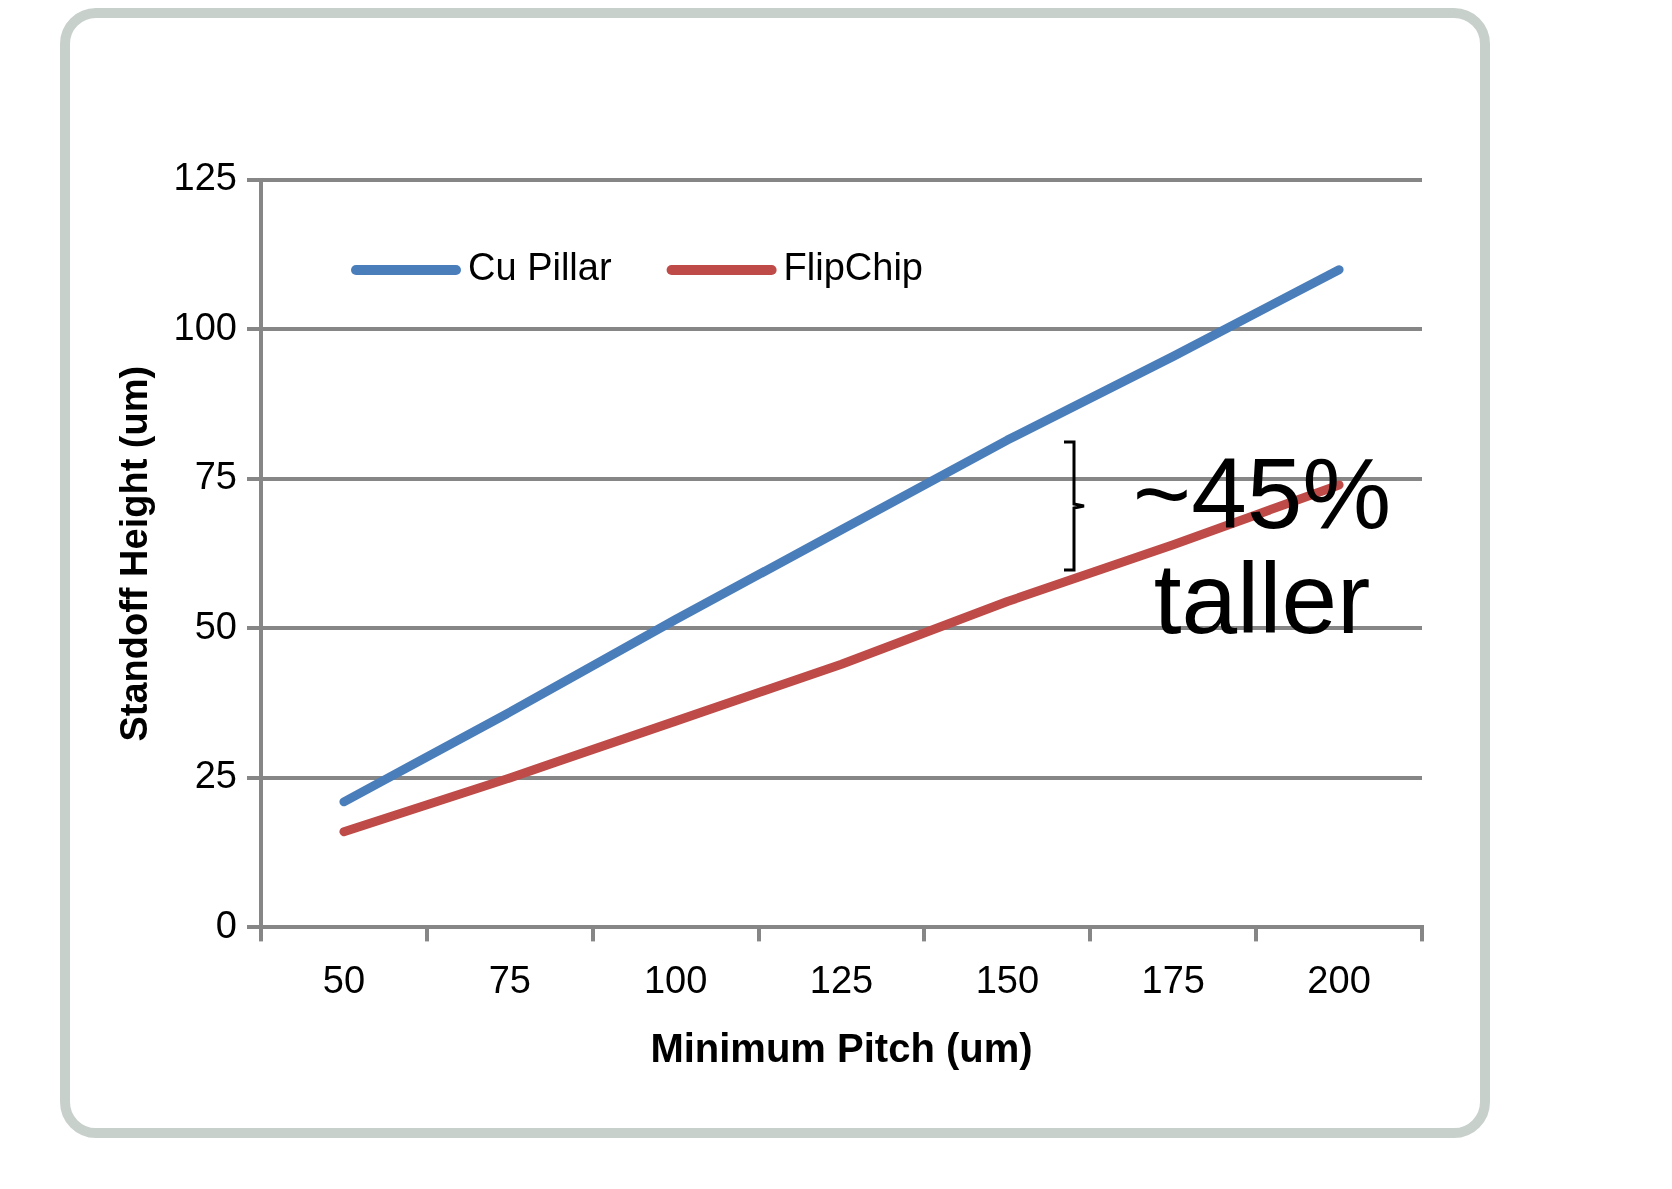 The height and width of the screenshot is (1189, 1672). I want to click on x-tick-label: 50, so click(344, 979).